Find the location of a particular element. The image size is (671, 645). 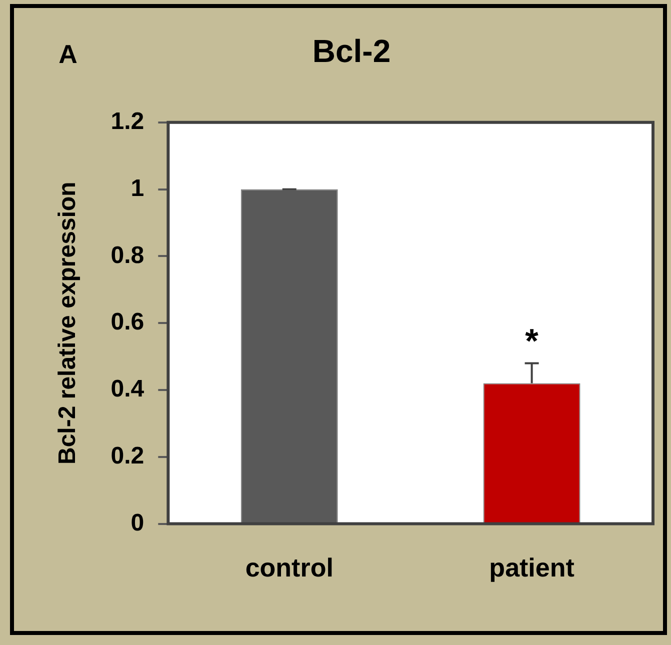

y-tick-label: 1 is located at coordinates (137, 188).